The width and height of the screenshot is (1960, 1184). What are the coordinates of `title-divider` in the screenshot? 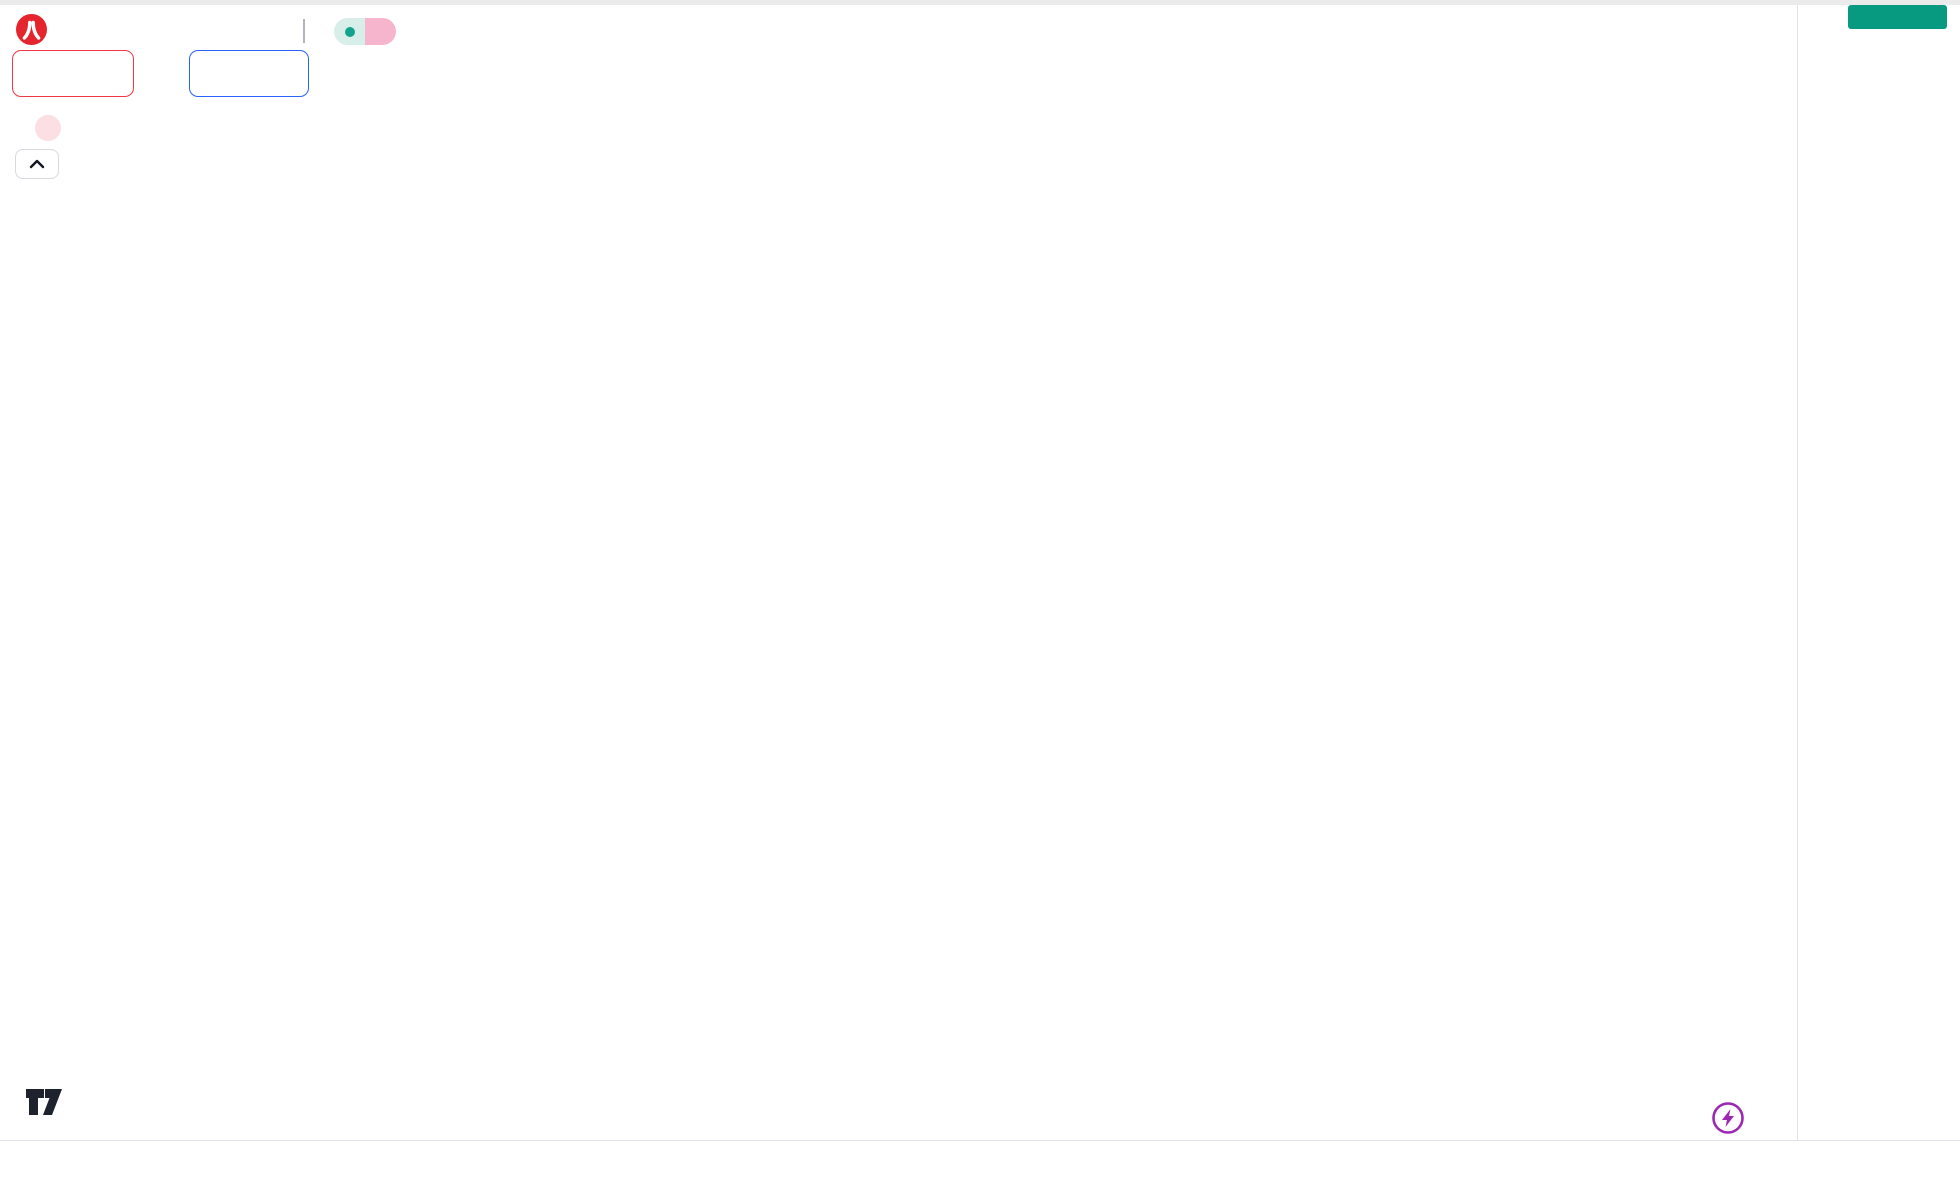 It's located at (304, 31).